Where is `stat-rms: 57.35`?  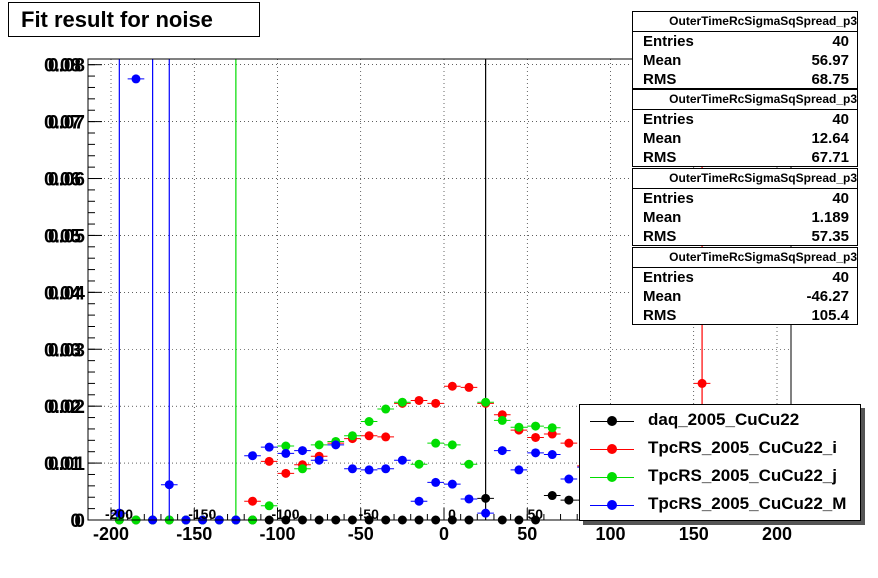 stat-rms: 57.35 is located at coordinates (830, 236).